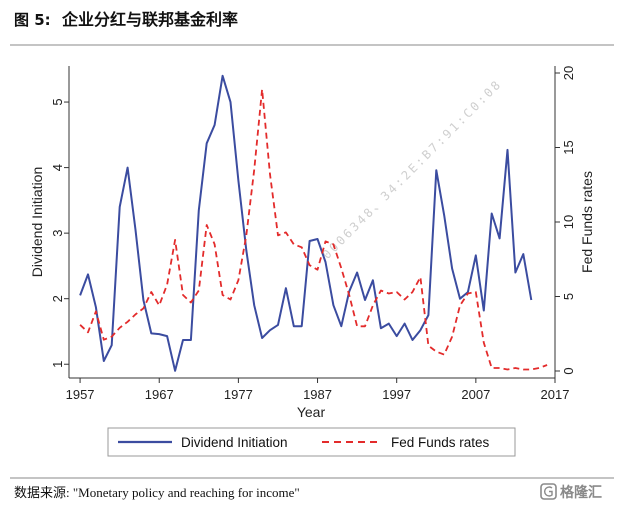 The image size is (624, 507). I want to click on brand-logo-icon, so click(548, 491).